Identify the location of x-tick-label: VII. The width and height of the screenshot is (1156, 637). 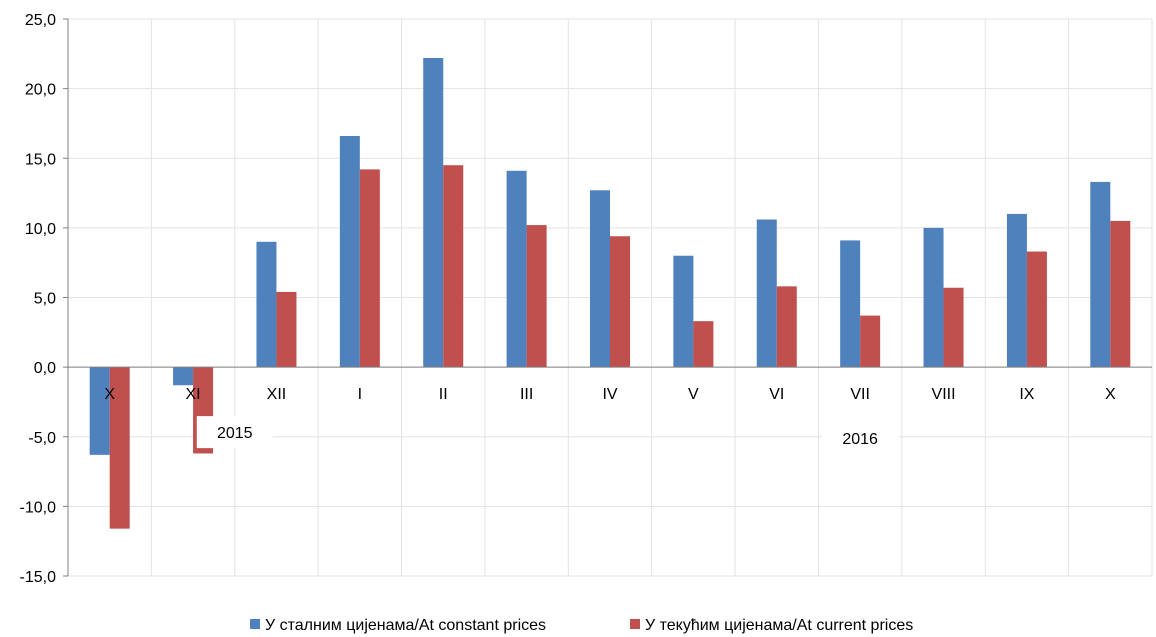
(860, 394).